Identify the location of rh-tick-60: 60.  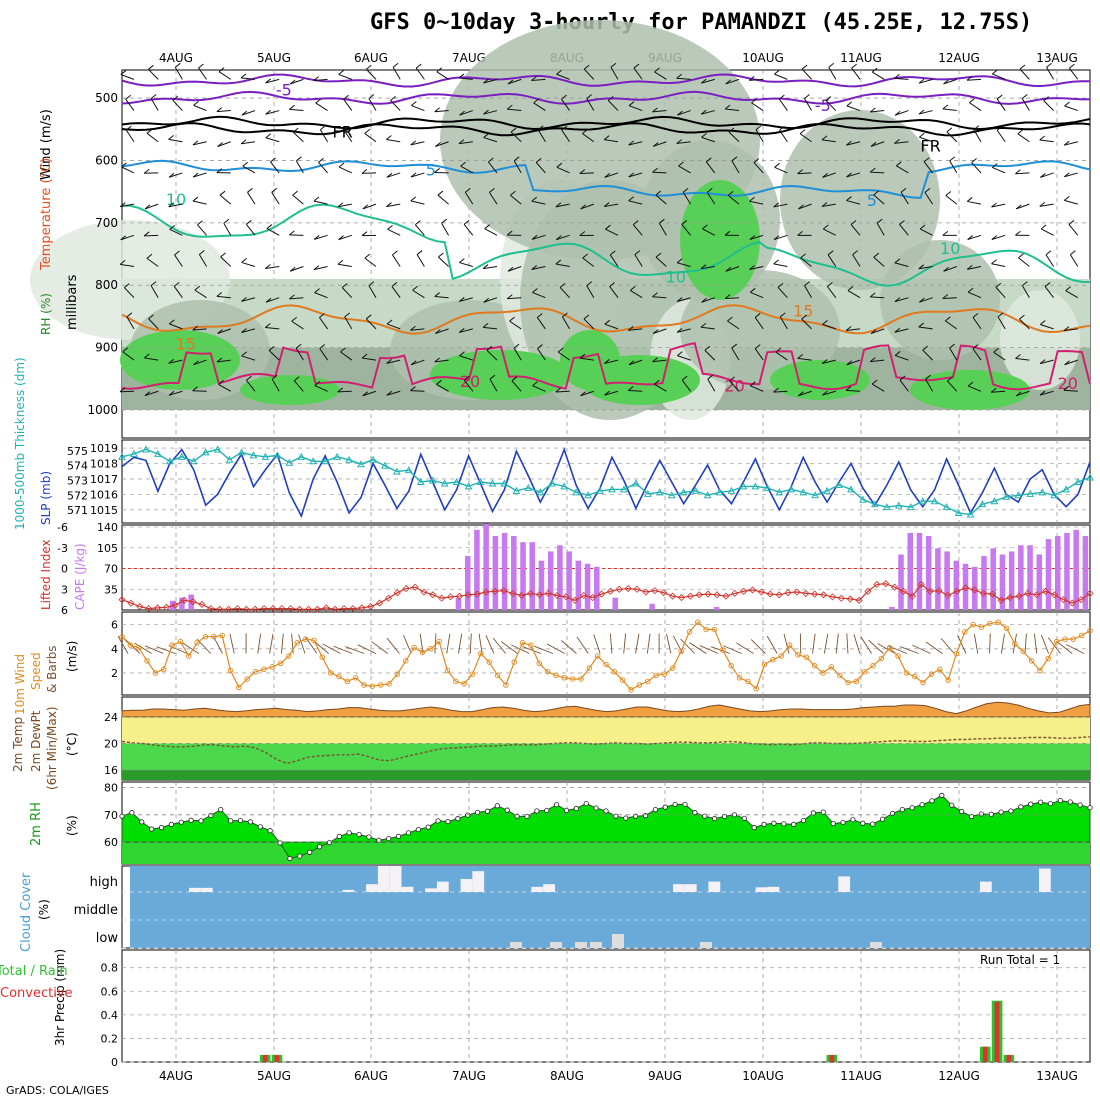
(111, 842).